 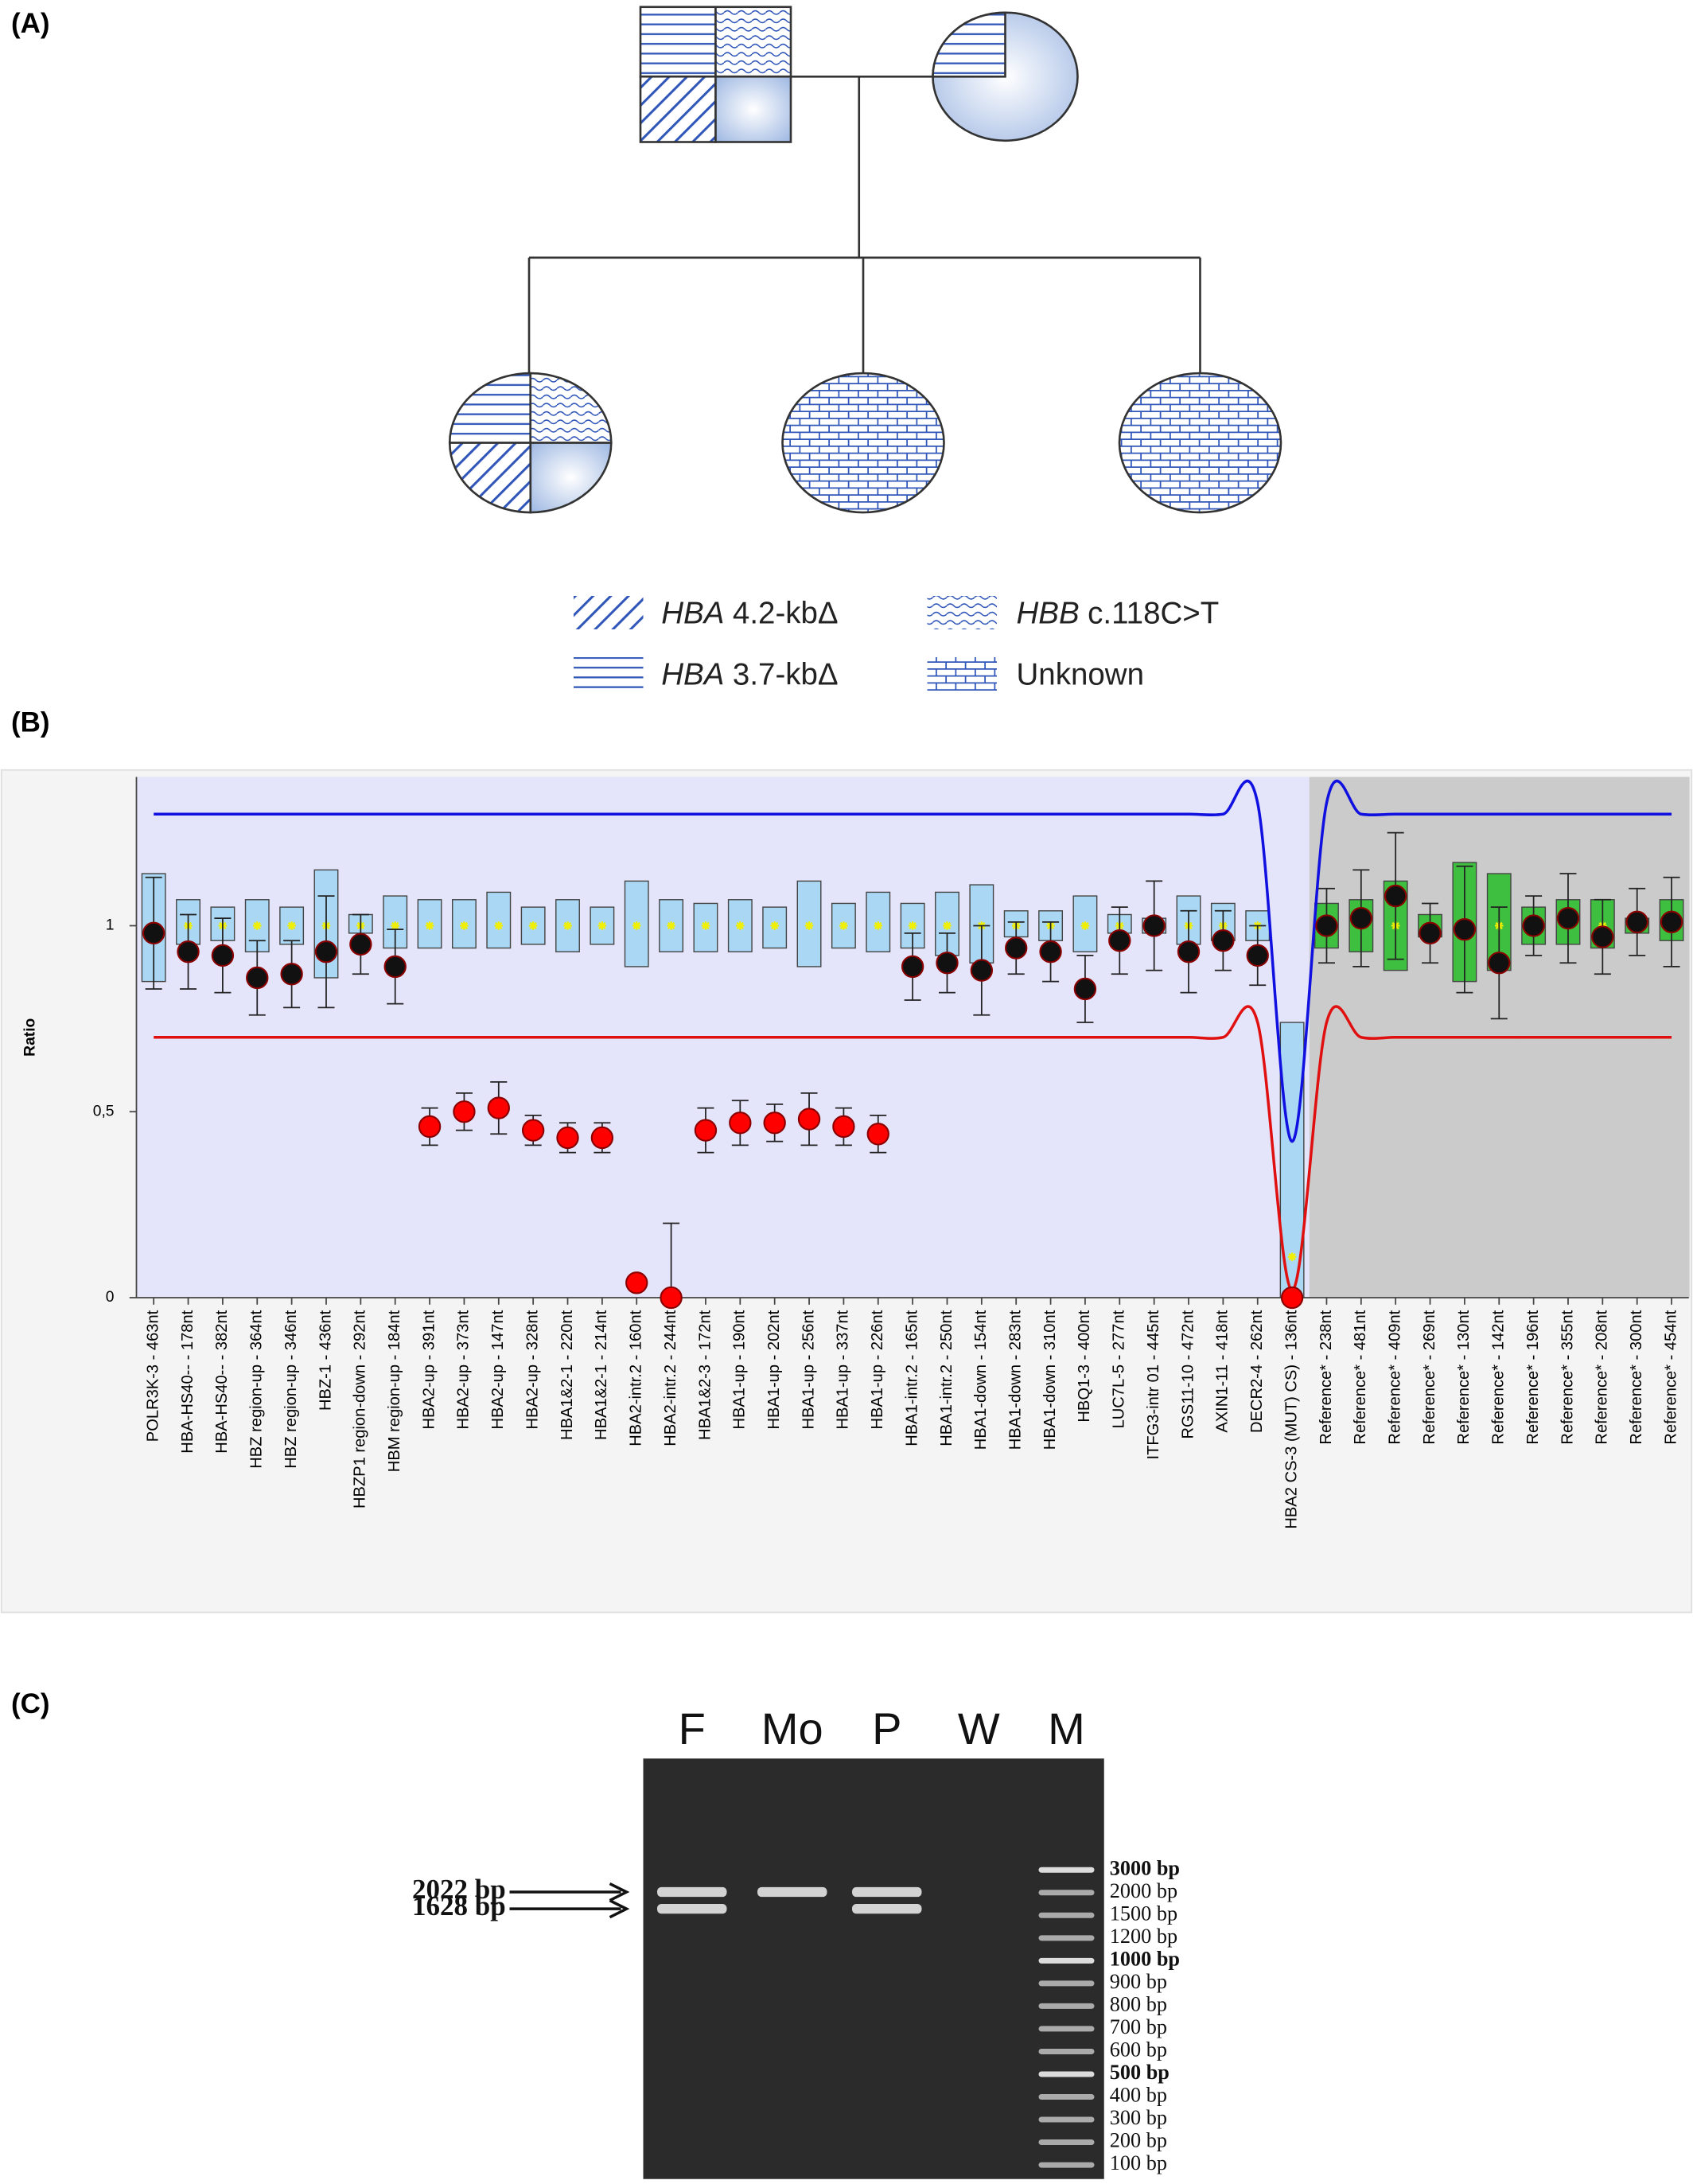 I want to click on lane-label: P, so click(x=887, y=1728).